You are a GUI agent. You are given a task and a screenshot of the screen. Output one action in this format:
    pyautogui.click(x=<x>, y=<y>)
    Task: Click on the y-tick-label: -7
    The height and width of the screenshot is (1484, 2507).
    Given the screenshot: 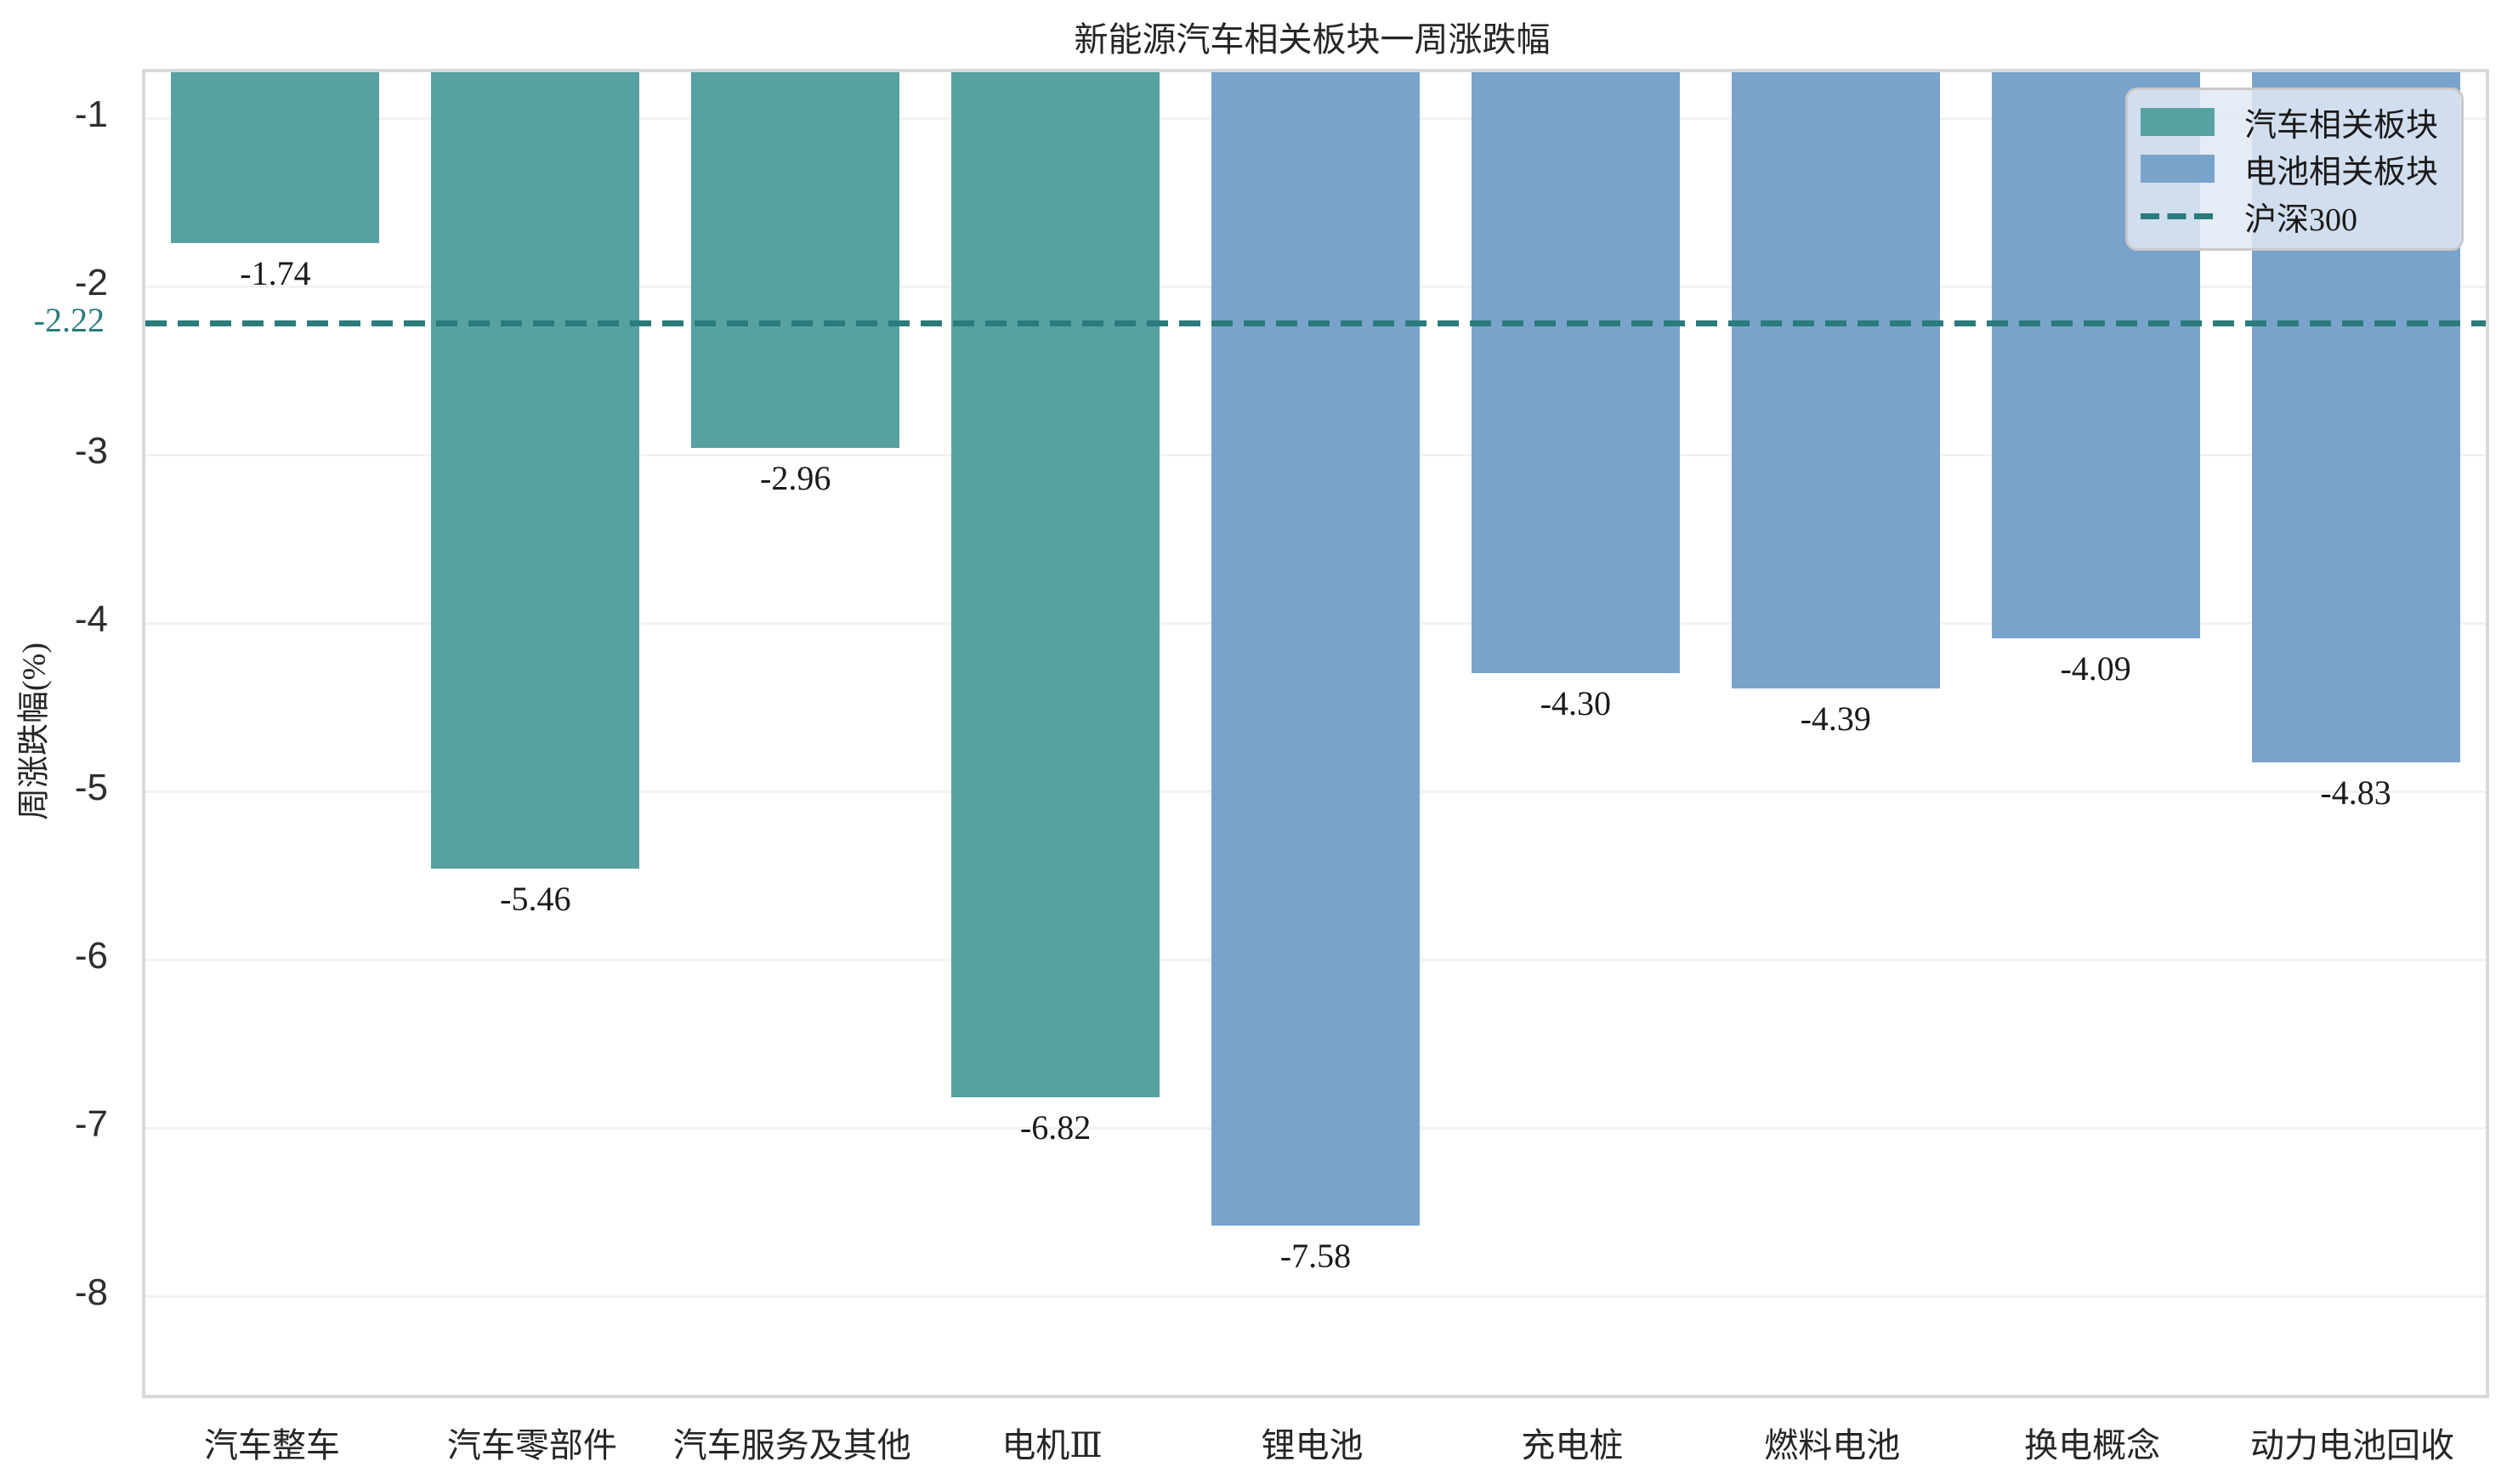 What is the action you would take?
    pyautogui.click(x=91, y=1124)
    